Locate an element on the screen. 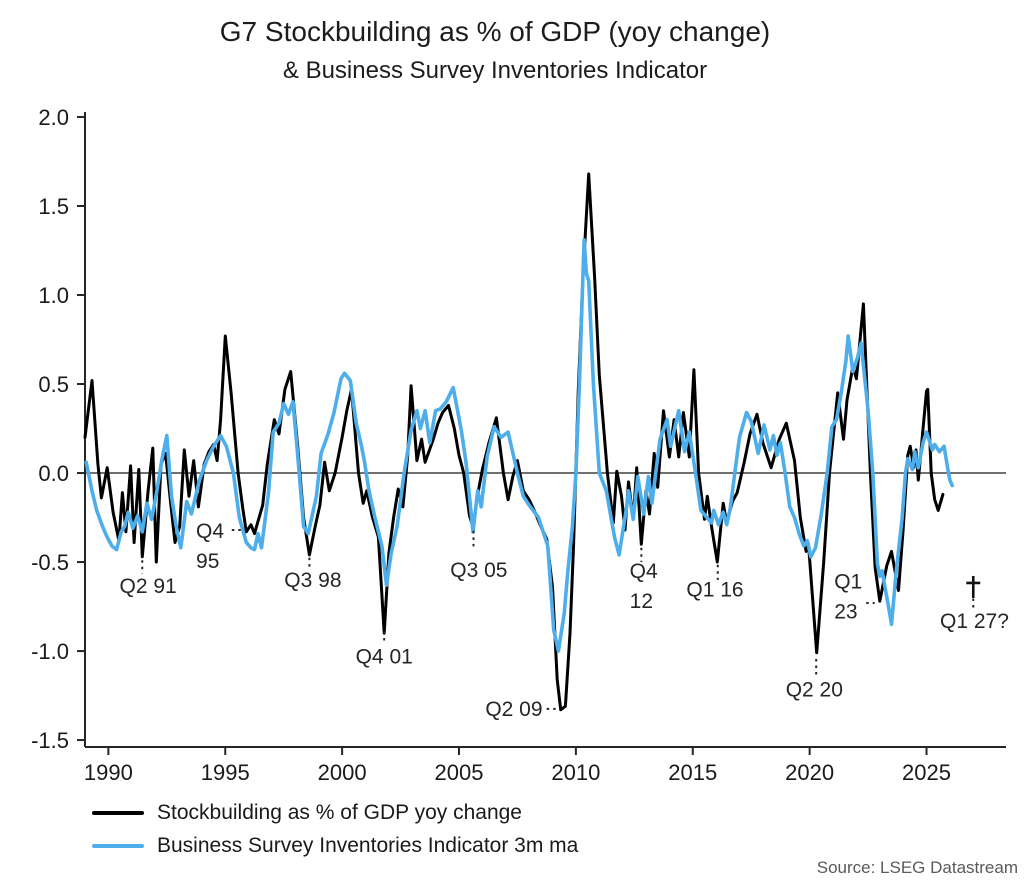 Image resolution: width=1024 pixels, height=889 pixels. annotation-text: Q1 is located at coordinates (848, 582).